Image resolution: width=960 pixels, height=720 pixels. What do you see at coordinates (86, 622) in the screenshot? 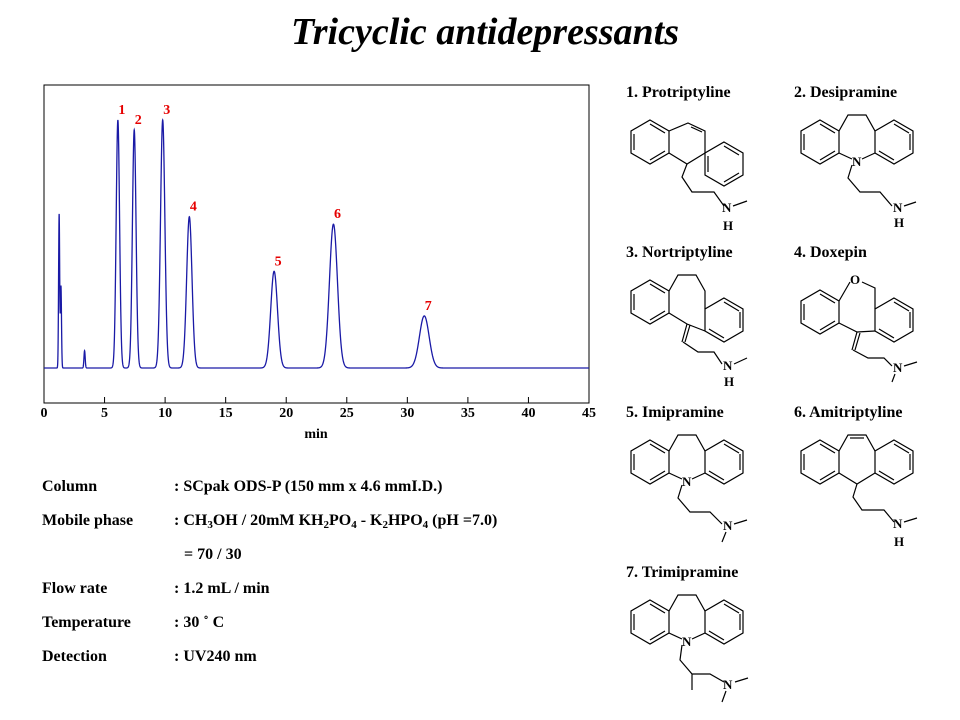
I see `condition-label: Temperature` at bounding box center [86, 622].